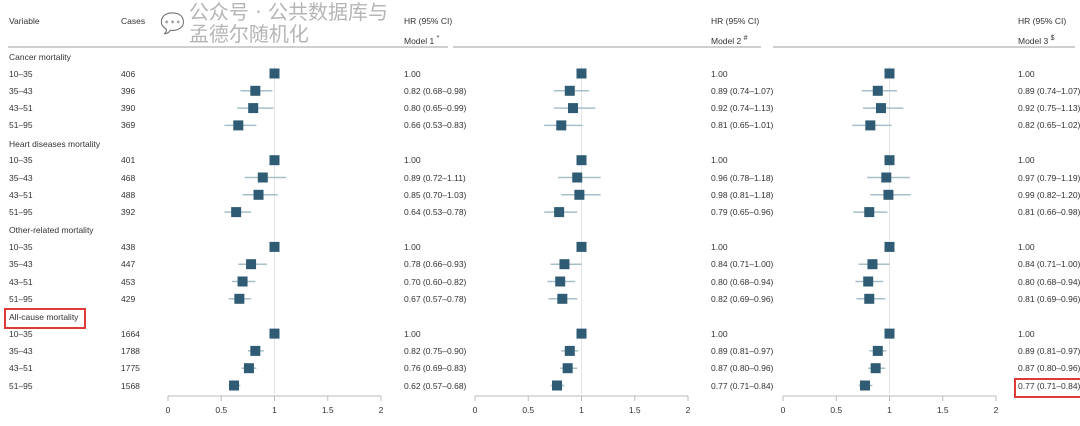 This screenshot has width=1080, height=426. Describe the element at coordinates (435, 281) in the screenshot. I see `hr-ci-label: 0.70 (0.60–0.82)` at that location.